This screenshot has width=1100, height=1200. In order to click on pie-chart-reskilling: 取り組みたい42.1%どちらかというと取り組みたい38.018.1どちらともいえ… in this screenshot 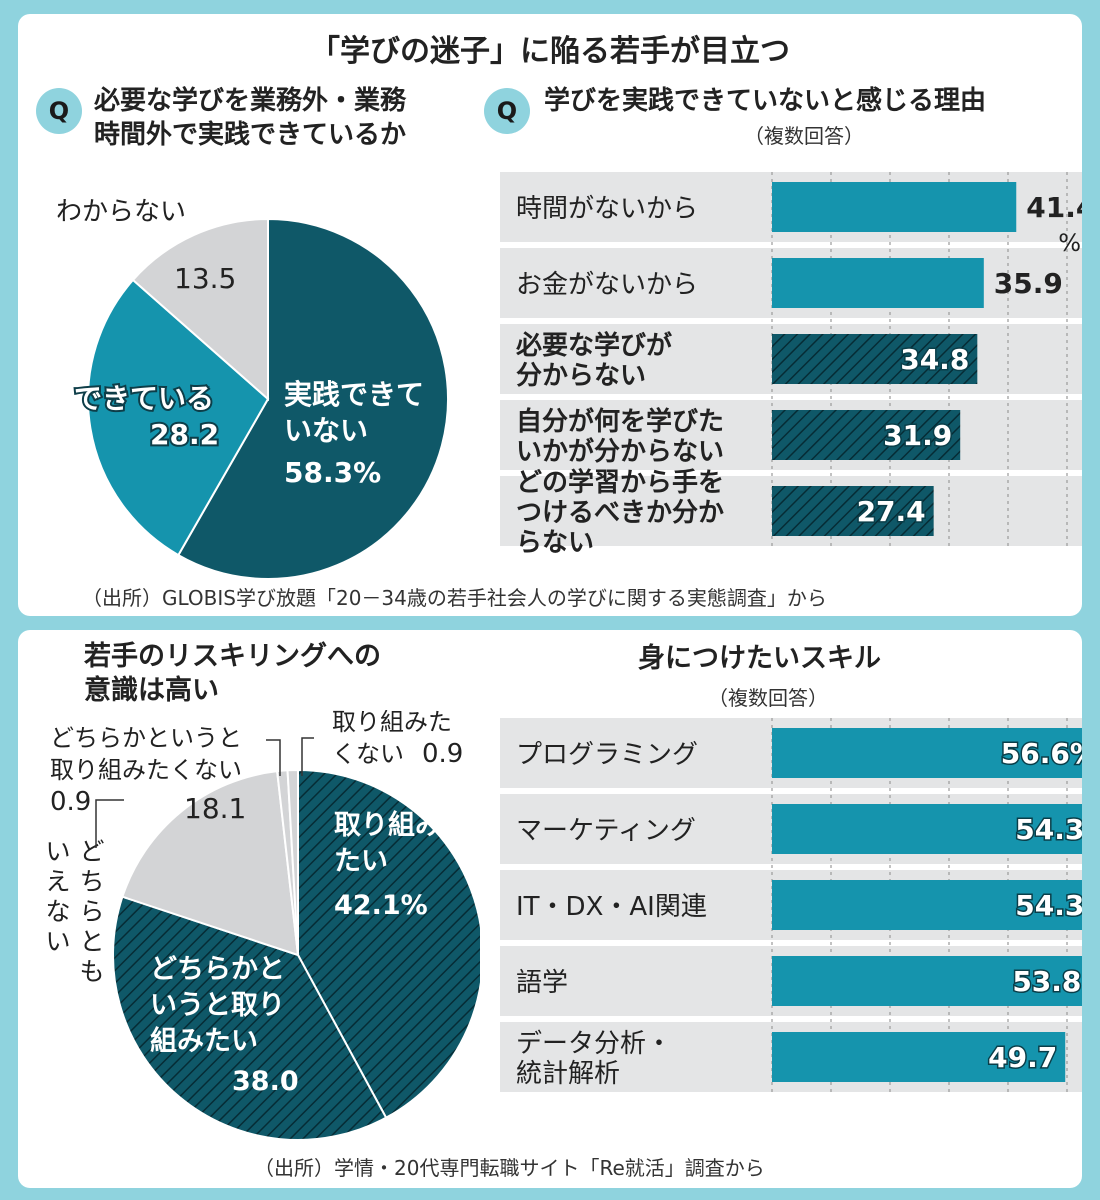, I will do `click(262, 925)`.